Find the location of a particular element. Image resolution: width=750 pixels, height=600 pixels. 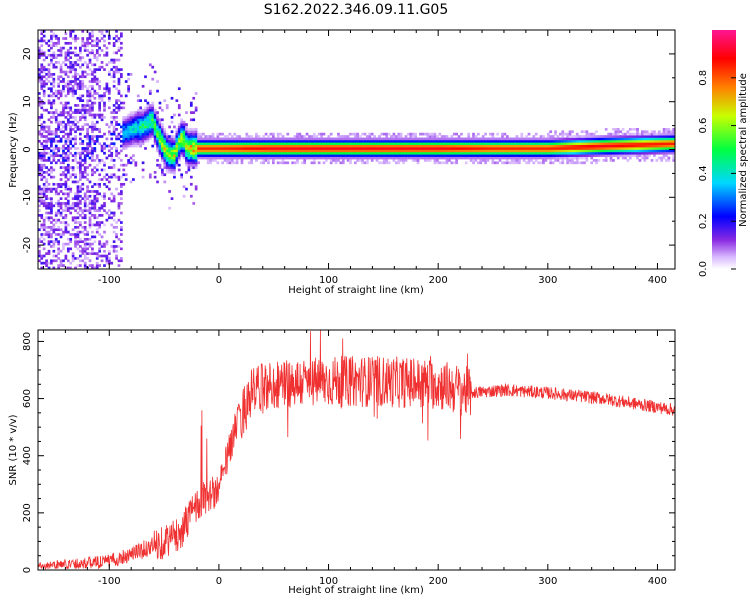

colorbar-label: Normalized spectral amplitude is located at coordinates (743, 150).